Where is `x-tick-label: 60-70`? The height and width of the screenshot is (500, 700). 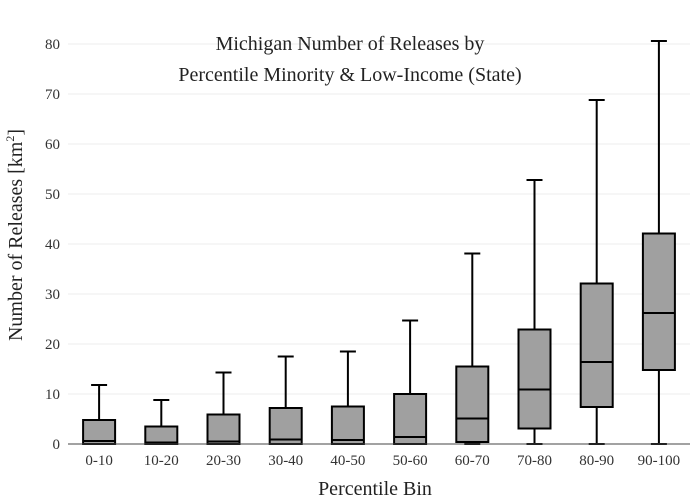 x-tick-label: 60-70 is located at coordinates (472, 461).